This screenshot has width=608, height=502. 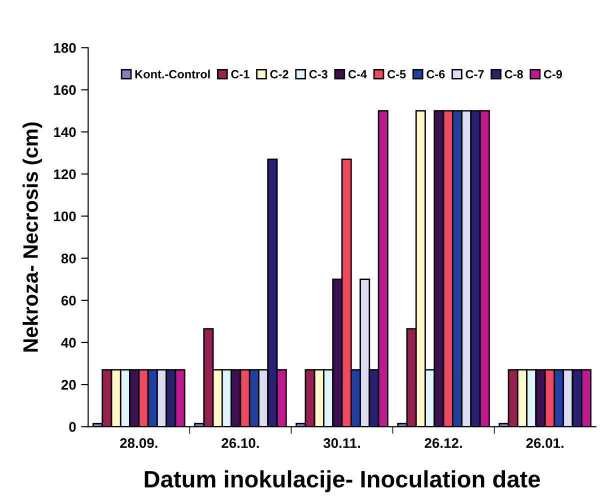 What do you see at coordinates (341, 443) in the screenshot?
I see `x-tick-label: 30.11.` at bounding box center [341, 443].